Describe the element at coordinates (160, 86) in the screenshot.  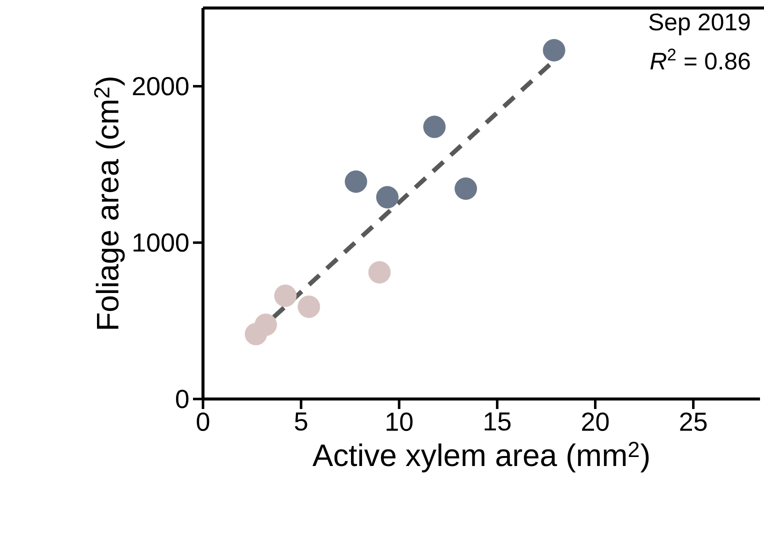
I see `y-tick-label: 2000` at that location.